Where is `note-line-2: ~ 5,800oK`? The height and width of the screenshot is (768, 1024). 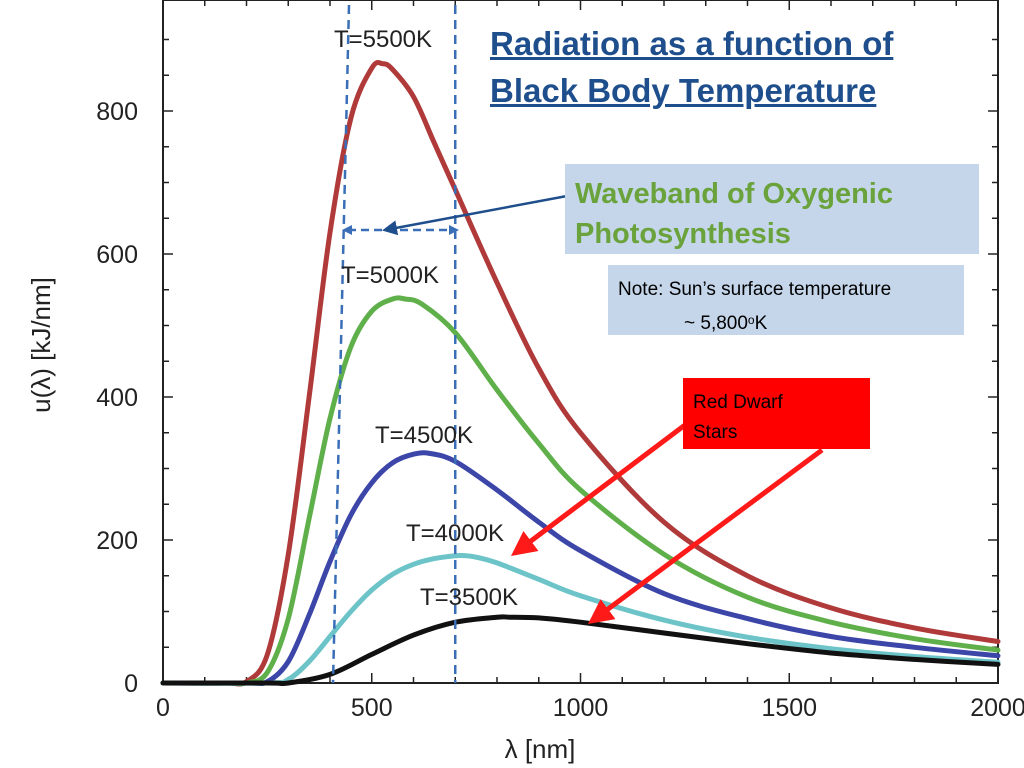 note-line-2: ~ 5,800oK is located at coordinates (787, 322).